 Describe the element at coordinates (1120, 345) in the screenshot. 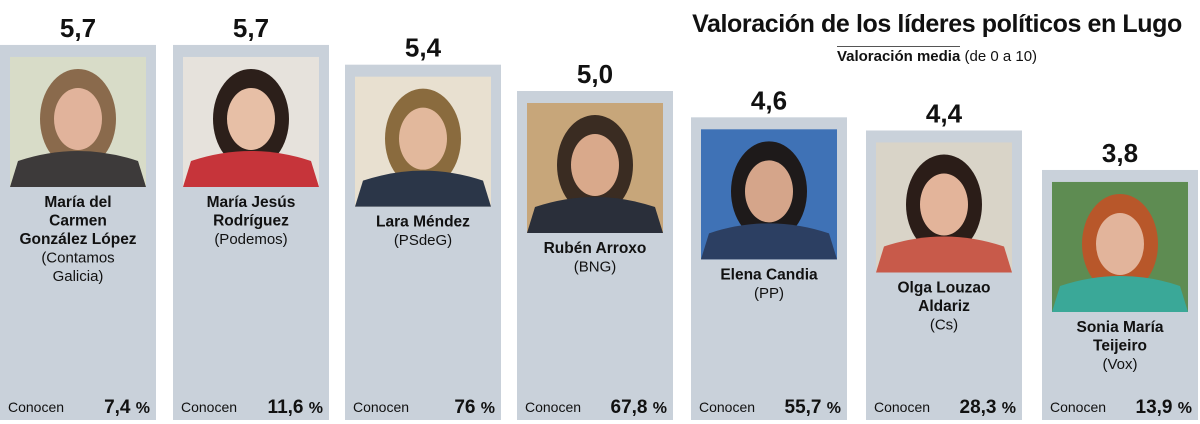

I see `leader-name: Teijeiro` at that location.